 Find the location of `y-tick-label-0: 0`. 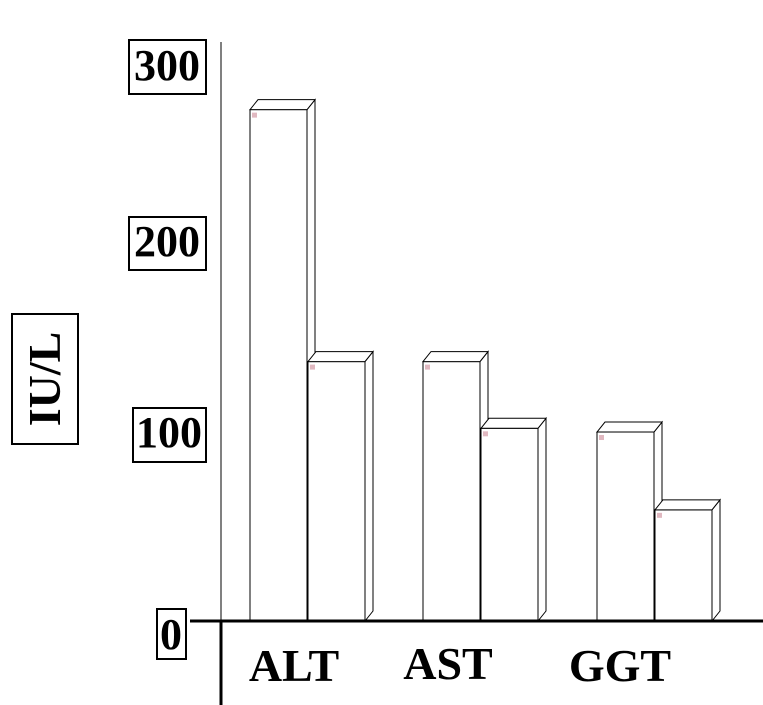

y-tick-label-0: 0 is located at coordinates (171, 634).